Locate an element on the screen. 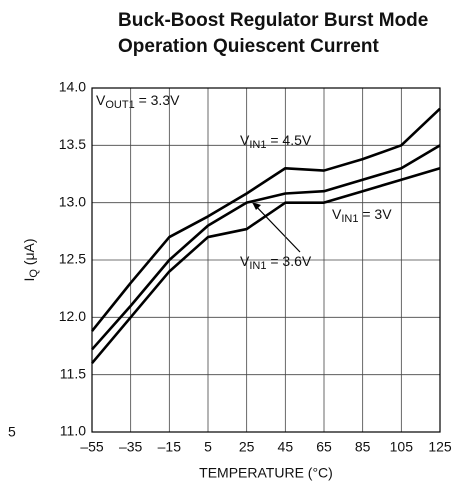 The width and height of the screenshot is (472, 489). x-tick-label: 125 is located at coordinates (440, 447).